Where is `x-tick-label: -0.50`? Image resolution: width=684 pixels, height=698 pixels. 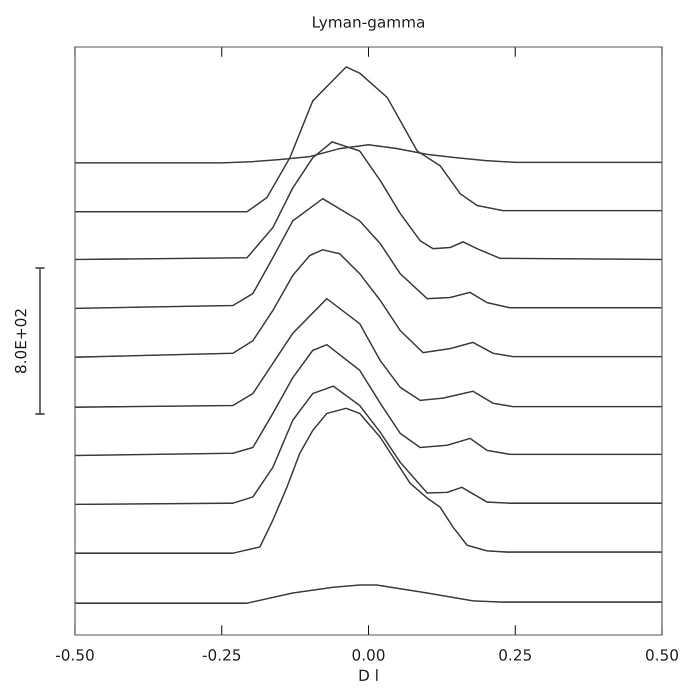 x-tick-label: -0.50 is located at coordinates (75, 655).